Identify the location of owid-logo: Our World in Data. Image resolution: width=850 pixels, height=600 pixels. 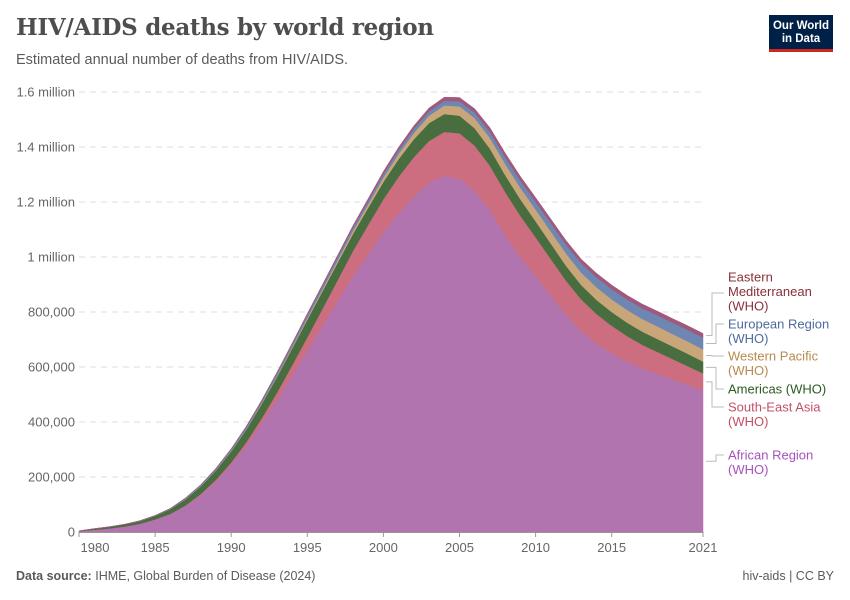
(801, 33).